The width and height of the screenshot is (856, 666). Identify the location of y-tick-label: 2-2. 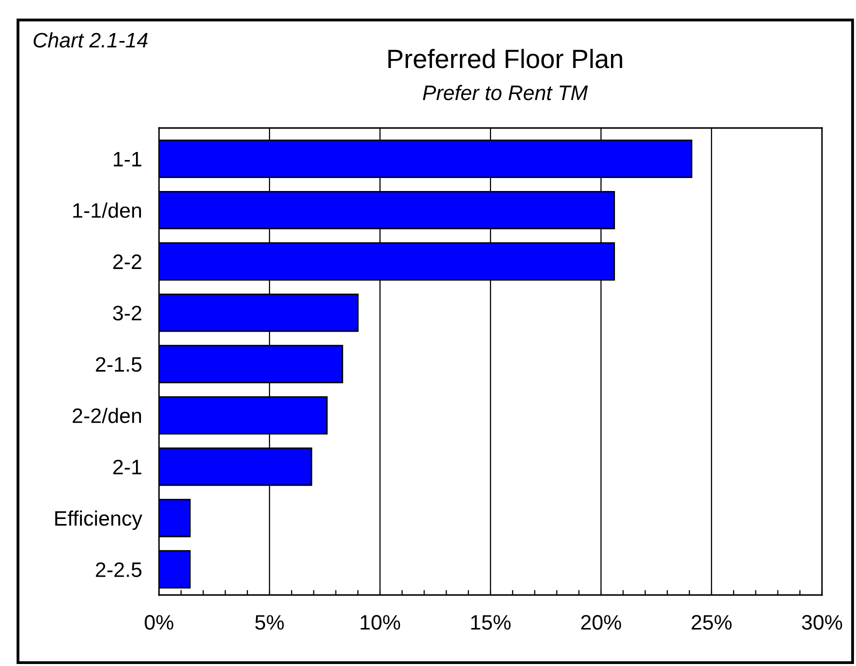
(127, 261).